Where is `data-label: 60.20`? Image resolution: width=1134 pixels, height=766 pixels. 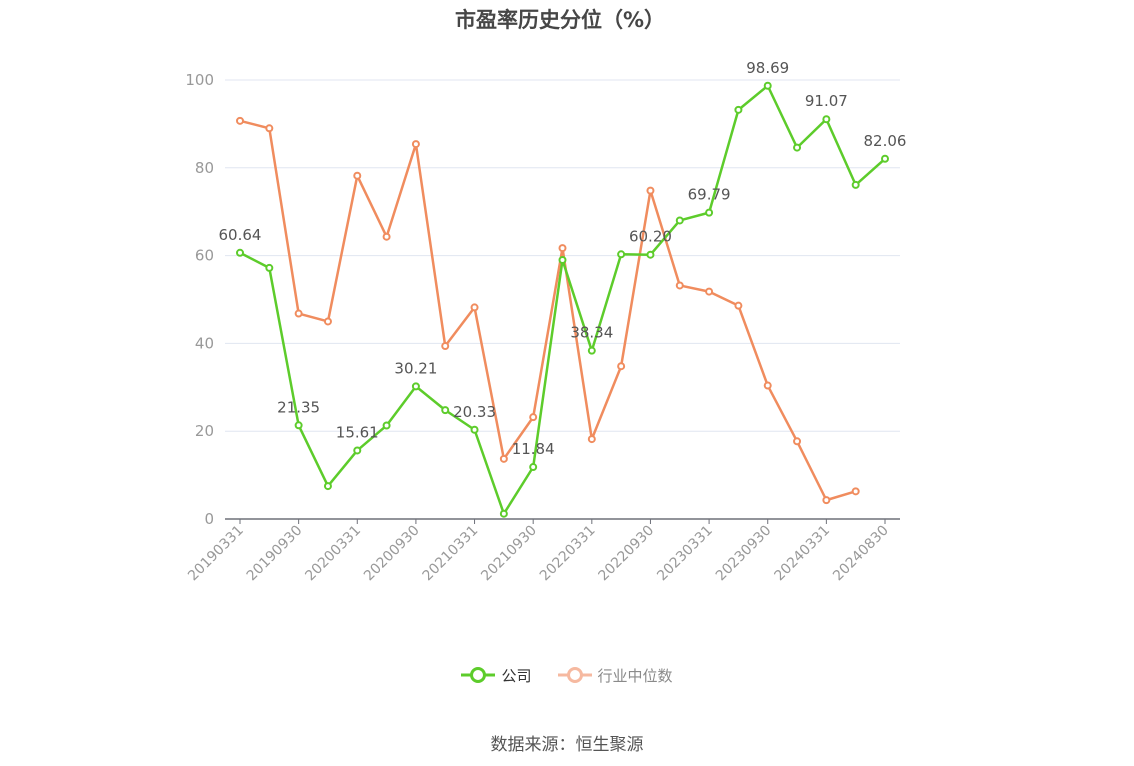
data-label: 60.20 is located at coordinates (650, 237).